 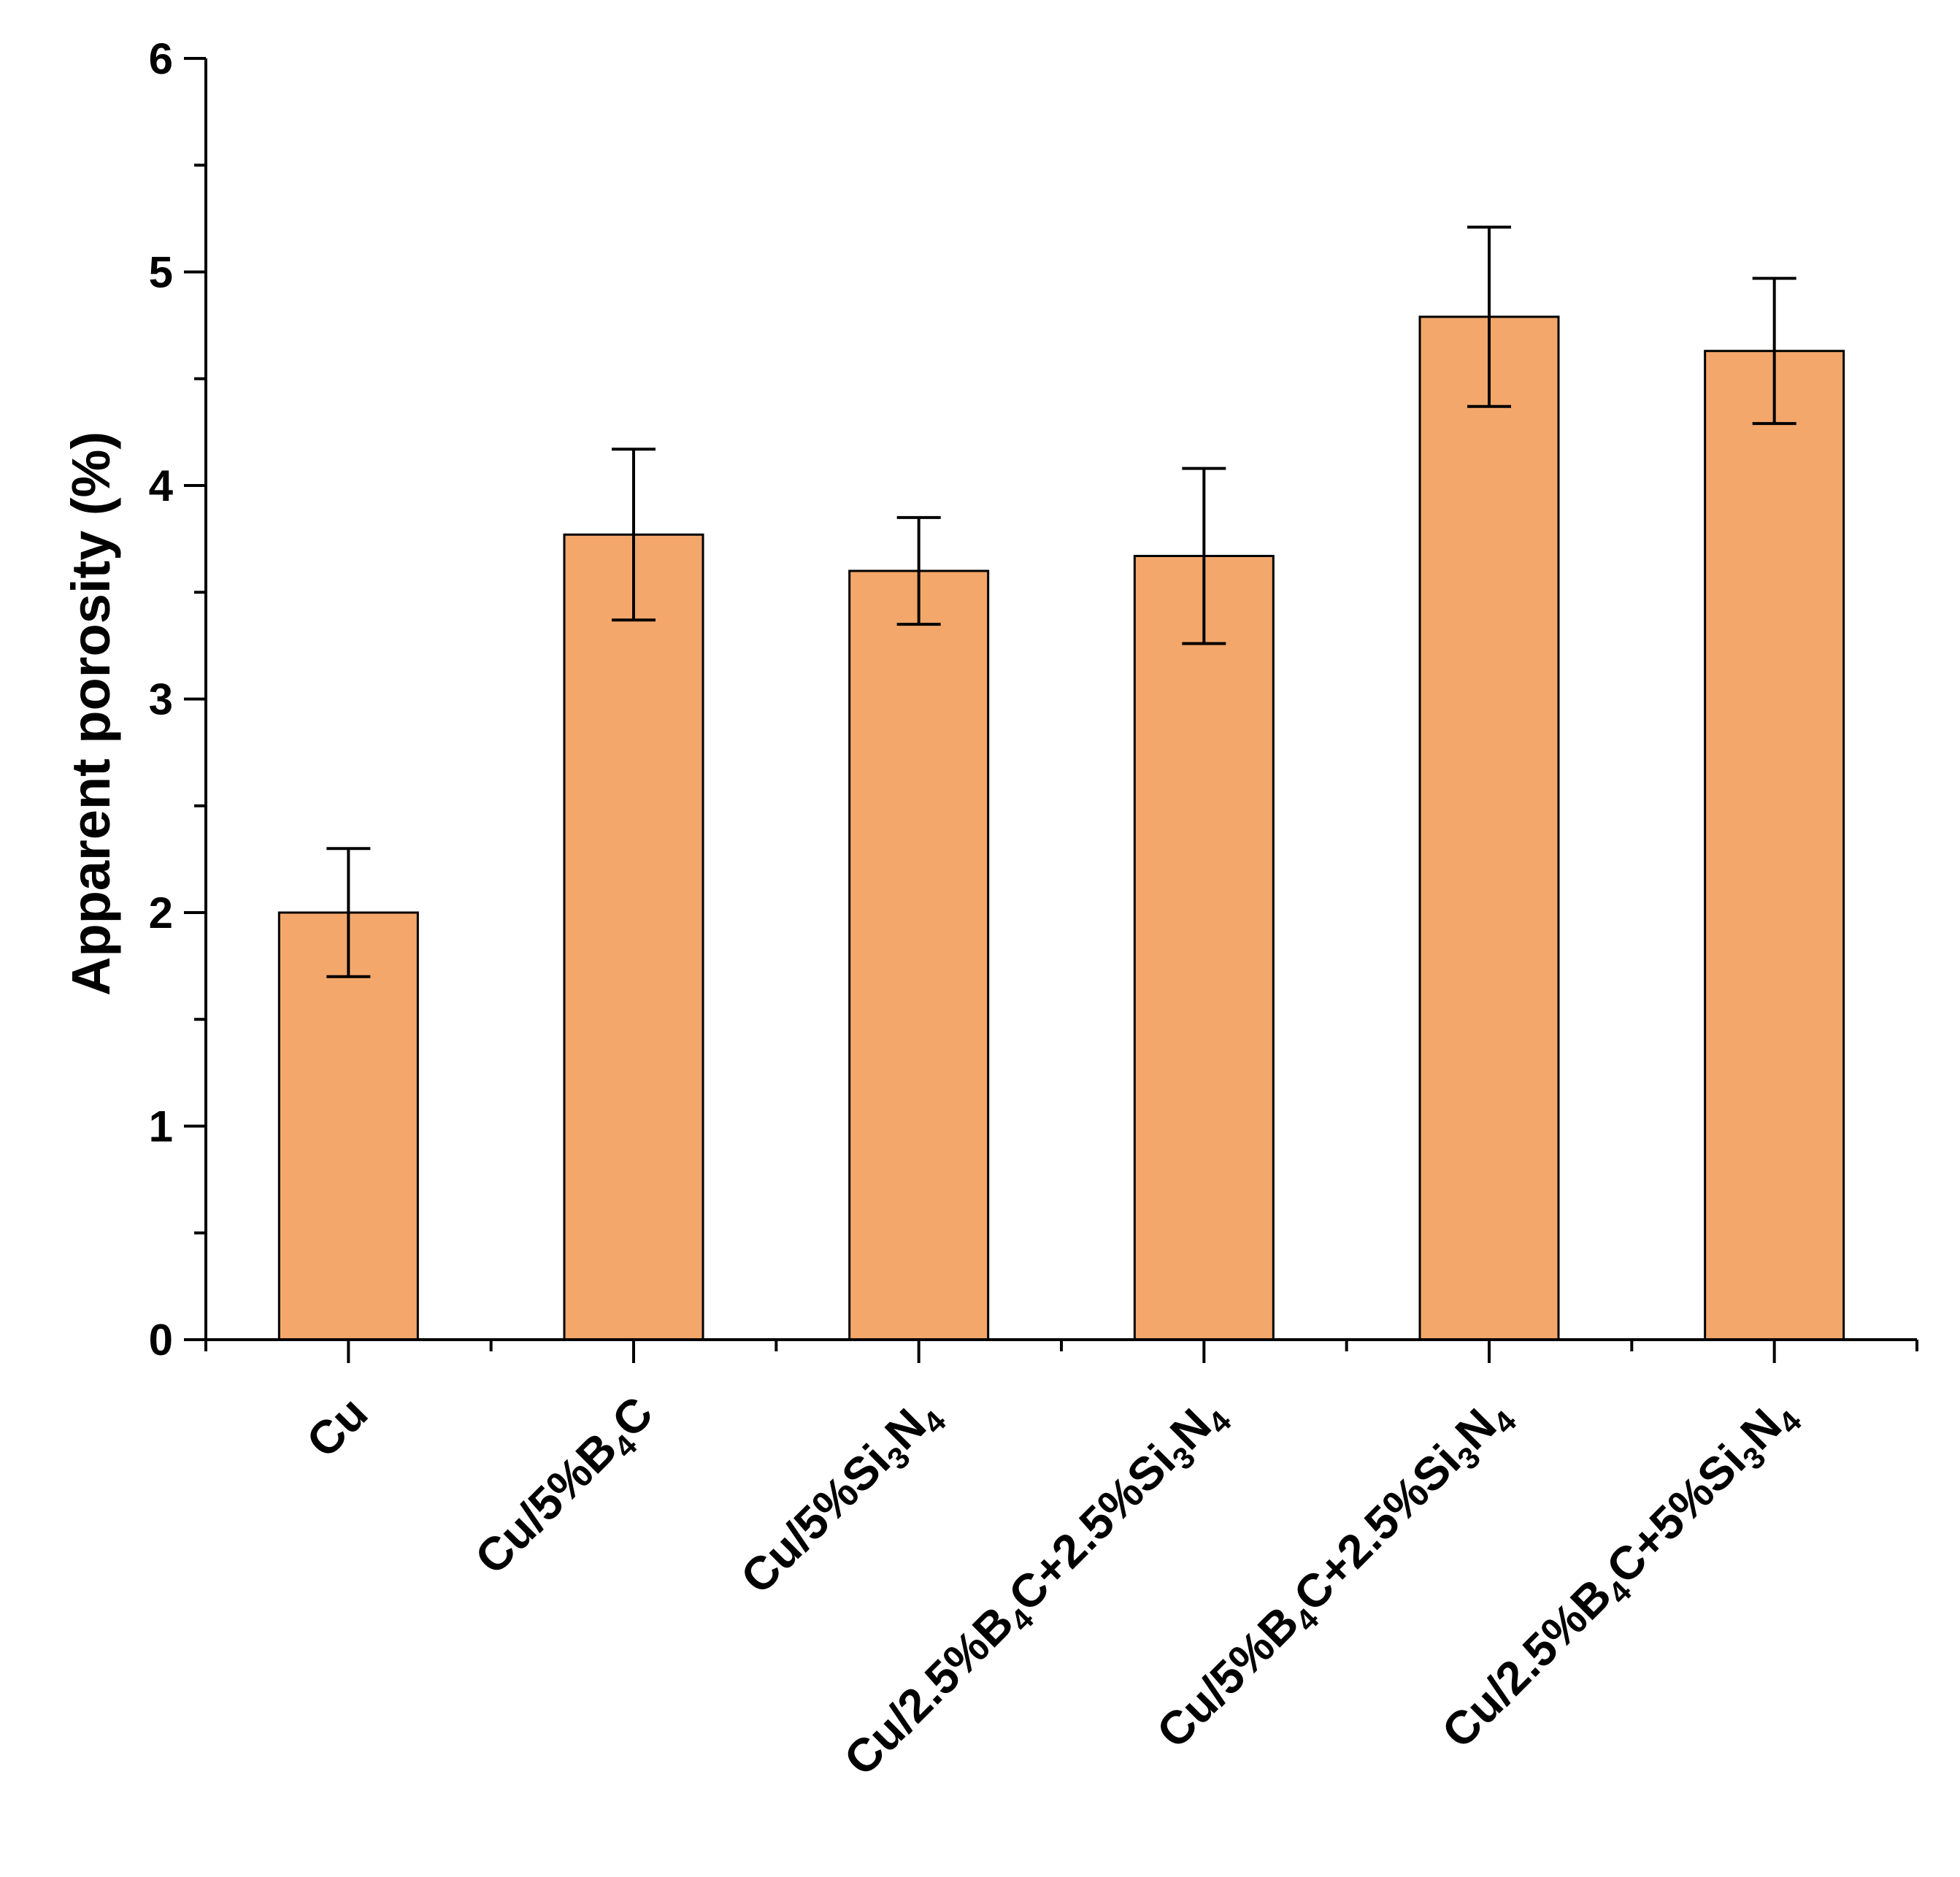 What do you see at coordinates (336, 1426) in the screenshot?
I see `x-category-label: Cu` at bounding box center [336, 1426].